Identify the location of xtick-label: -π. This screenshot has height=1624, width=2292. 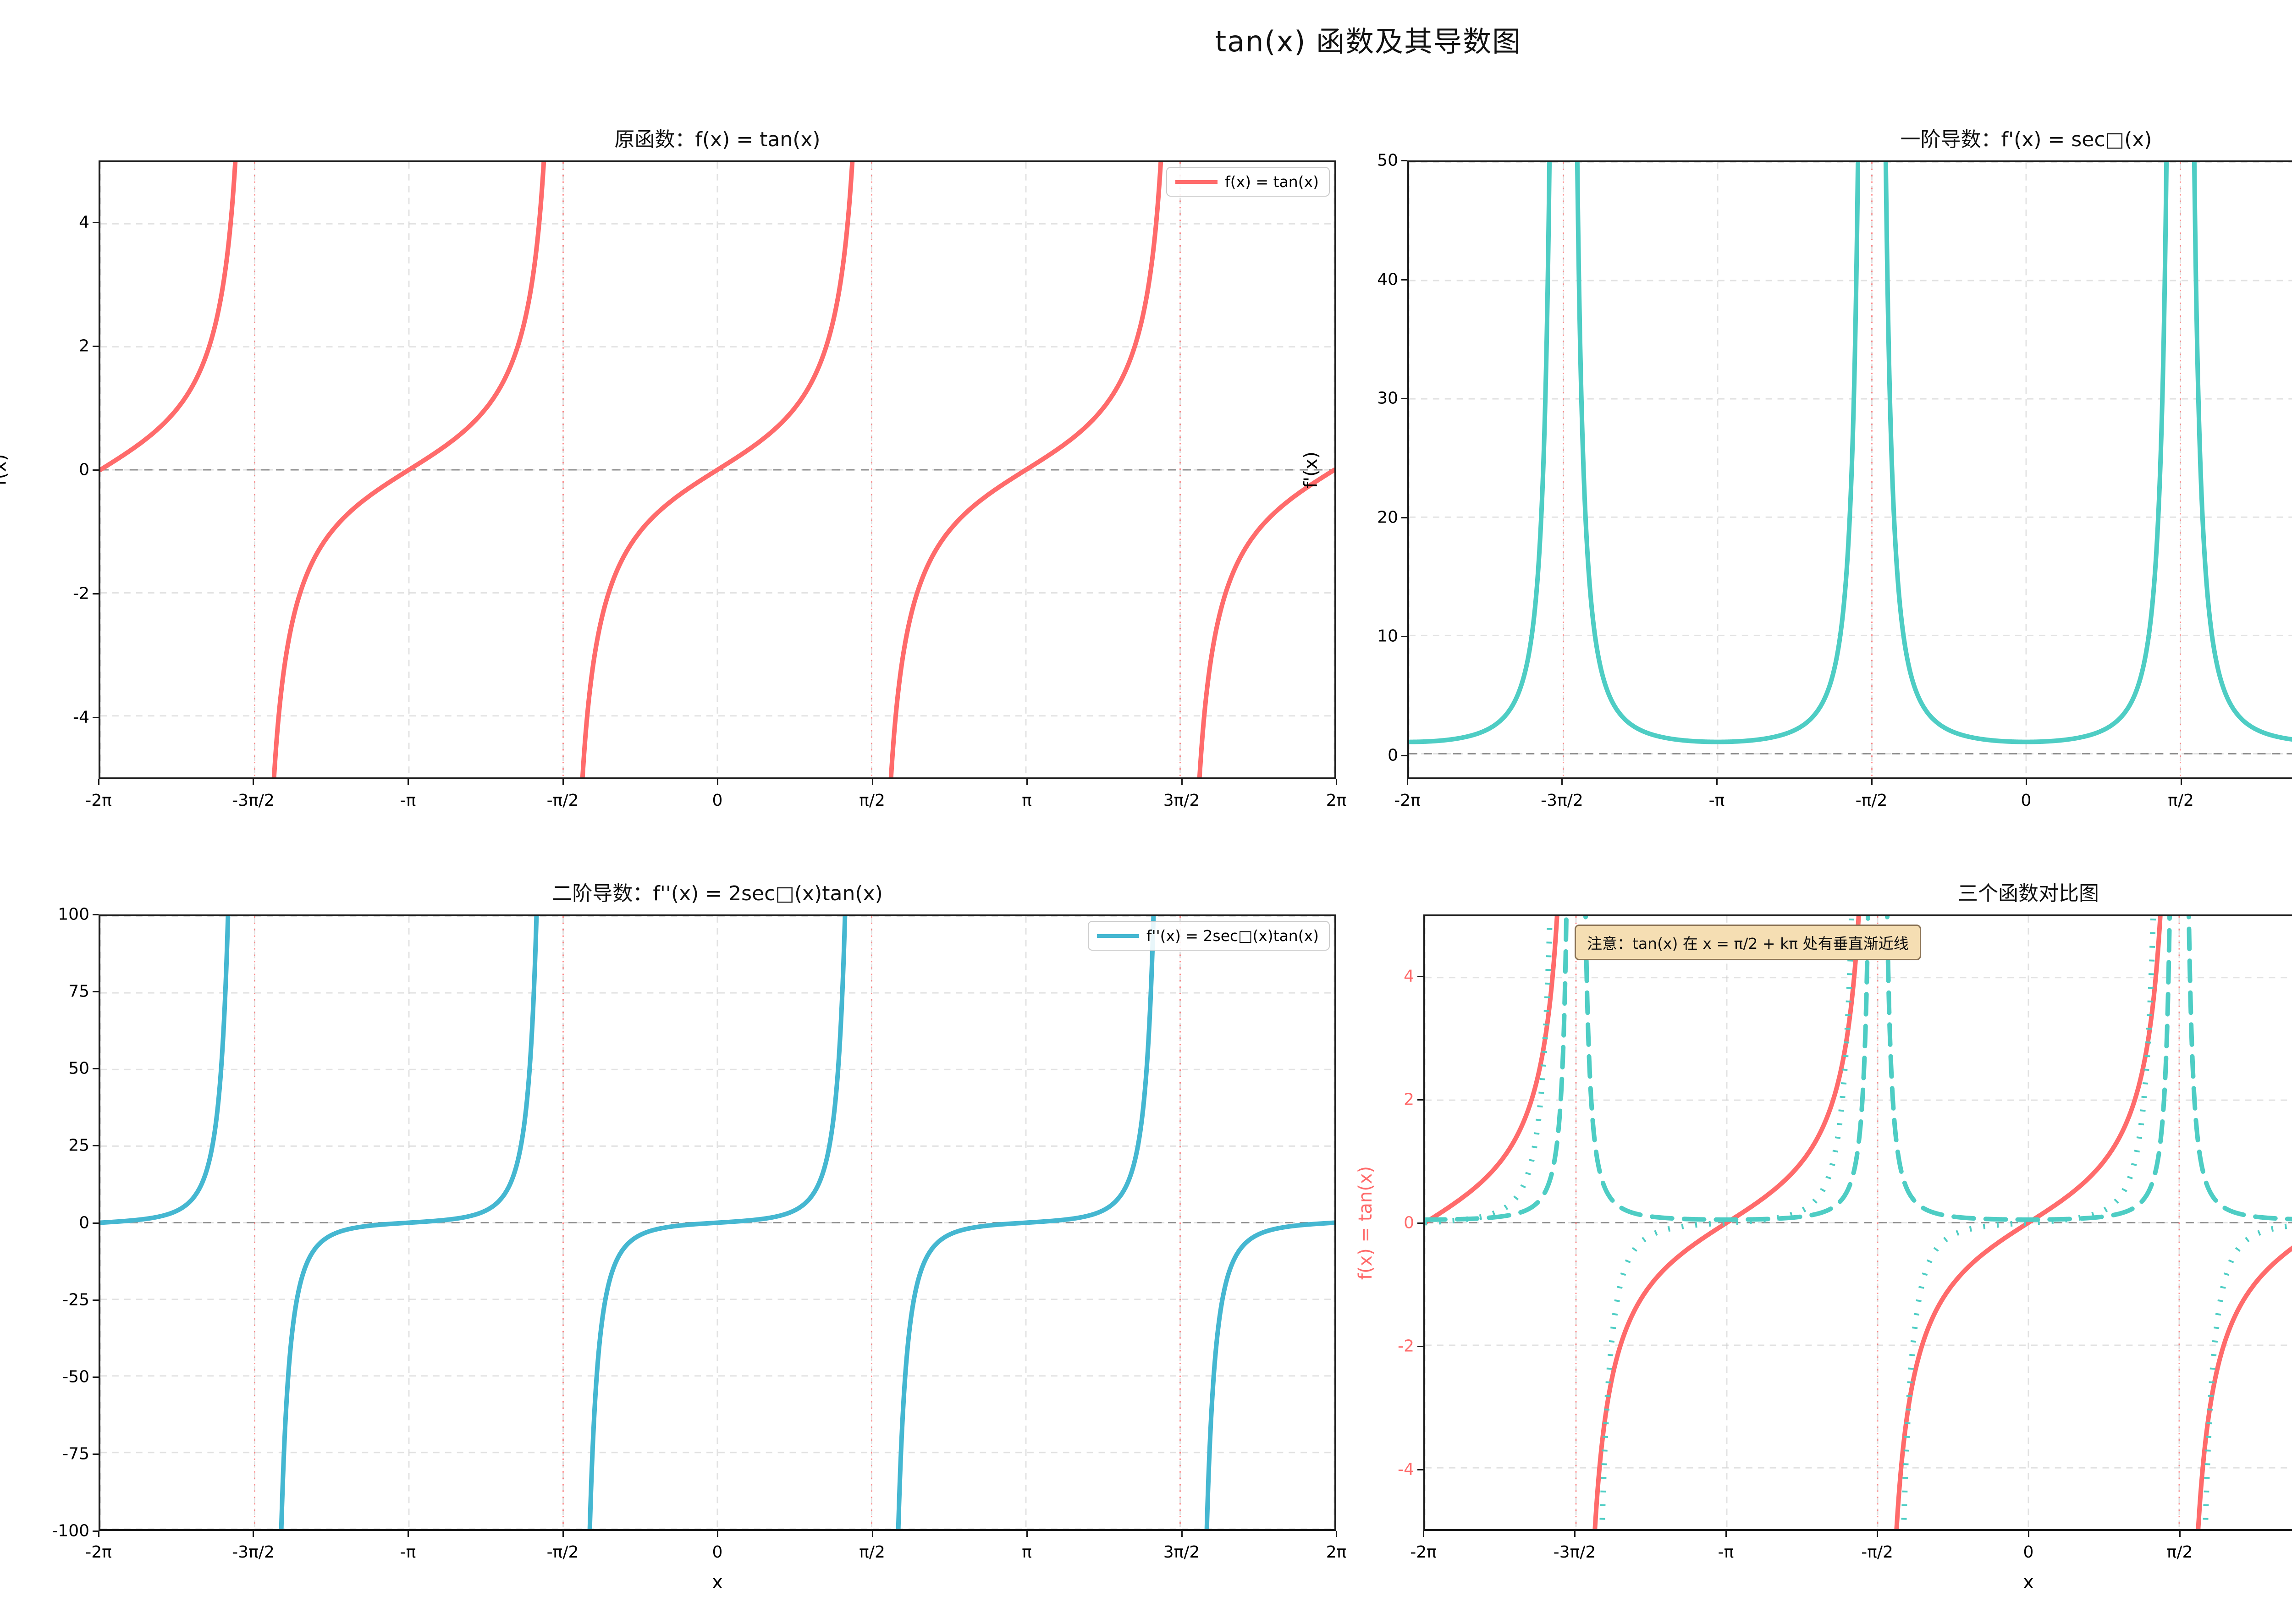
(408, 800).